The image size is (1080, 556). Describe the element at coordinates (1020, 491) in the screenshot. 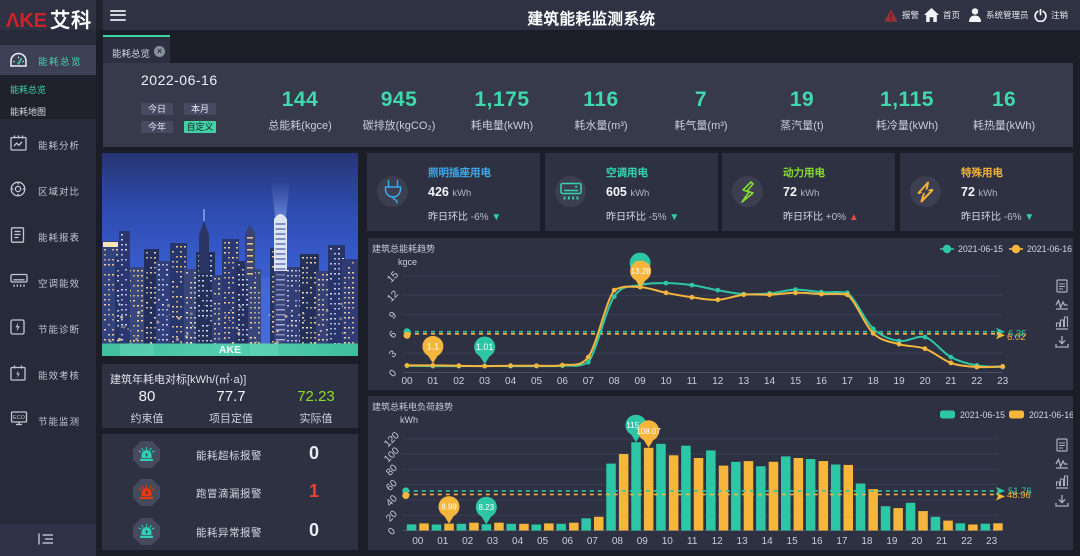

I see `svg-text: 51.76` at that location.